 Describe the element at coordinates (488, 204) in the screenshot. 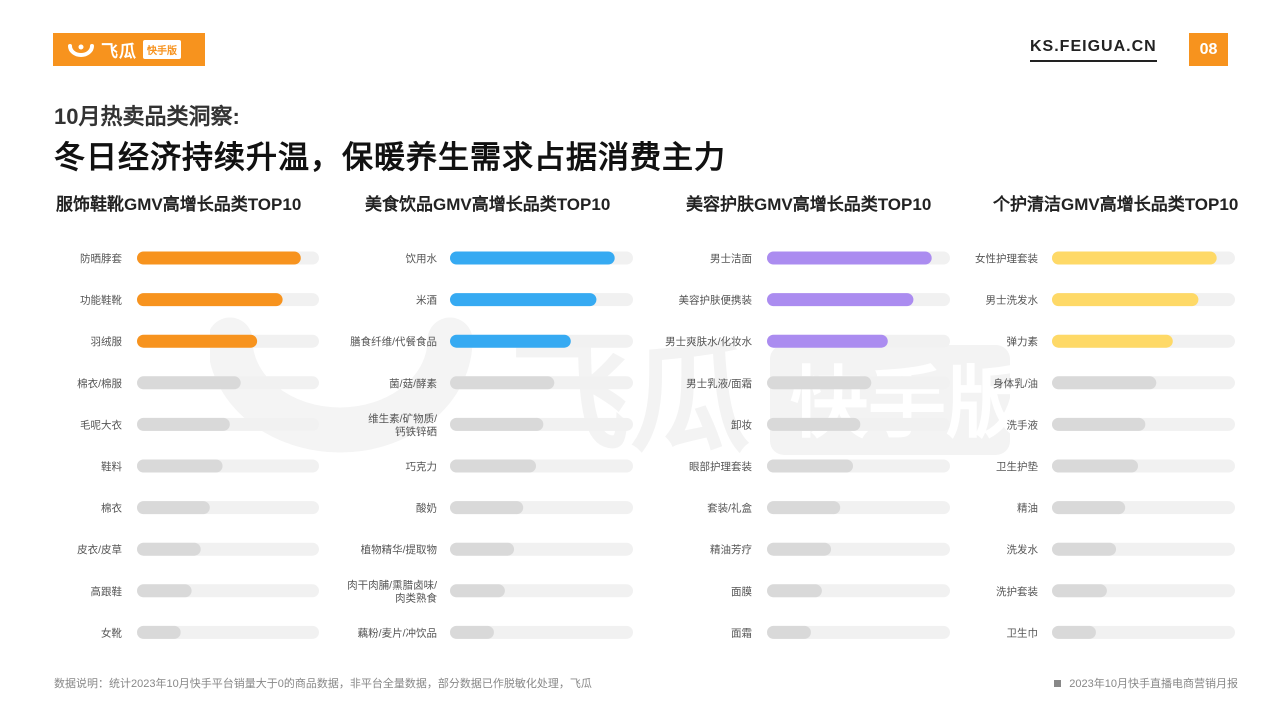

I see `chart-title: 美食饮品GMV高增长品类TOP10` at that location.